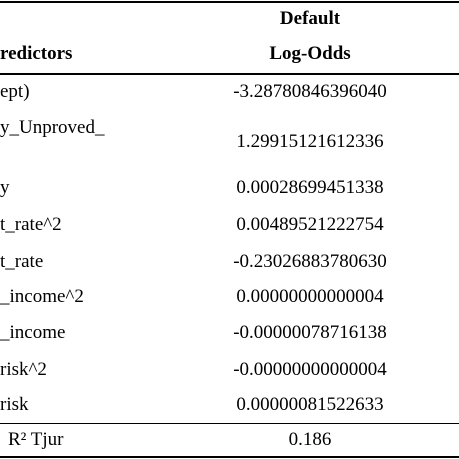 The width and height of the screenshot is (459, 459). Describe the element at coordinates (42, 296) in the screenshot. I see `row-label: _income^2` at that location.